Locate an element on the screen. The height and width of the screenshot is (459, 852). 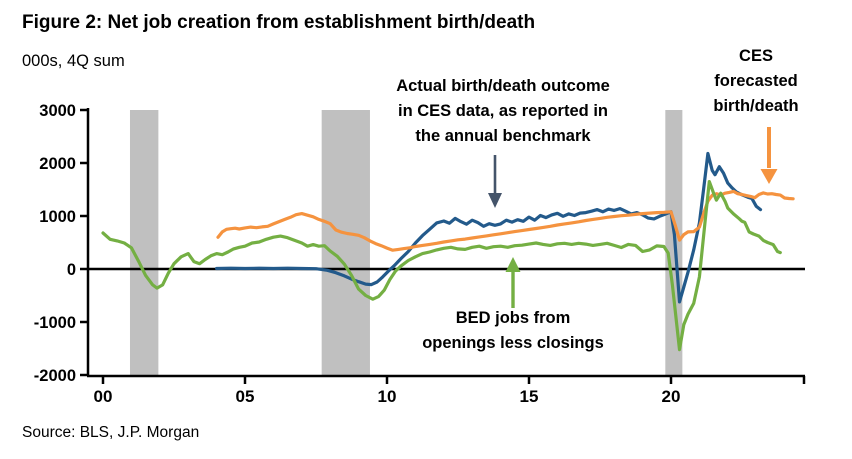
source-note: Source: BLS, J.P. Morgan is located at coordinates (111, 432).